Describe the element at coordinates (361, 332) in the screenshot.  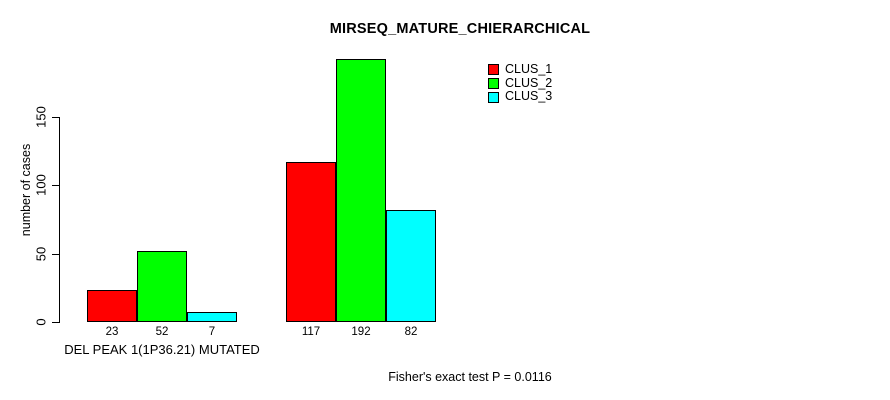
I see `bar-value-label: 192` at that location.